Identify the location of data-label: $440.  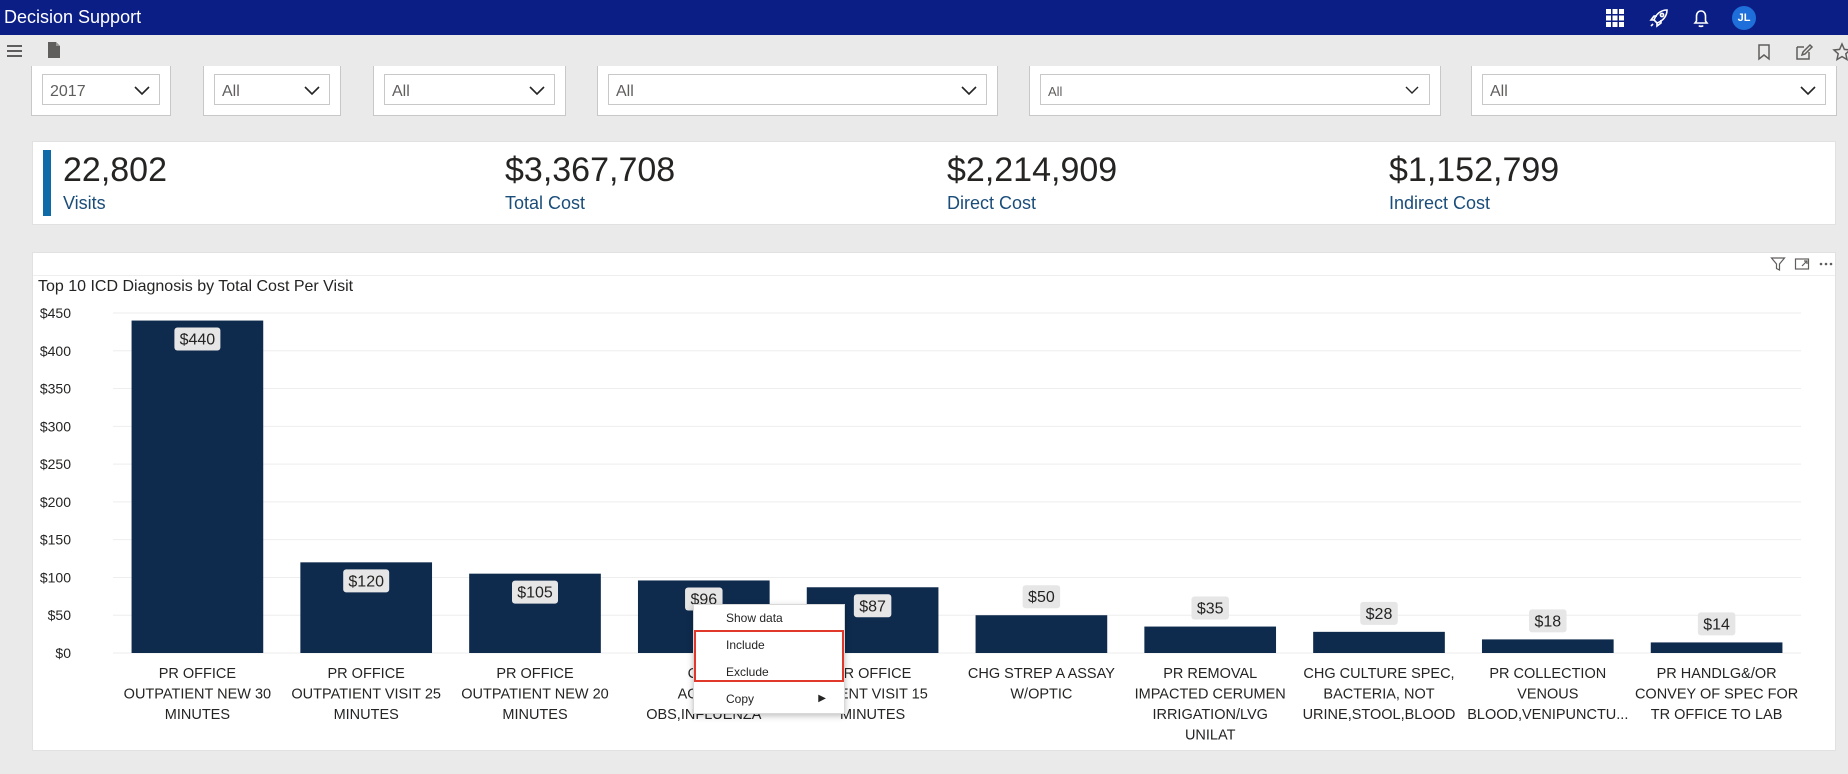
(198, 340).